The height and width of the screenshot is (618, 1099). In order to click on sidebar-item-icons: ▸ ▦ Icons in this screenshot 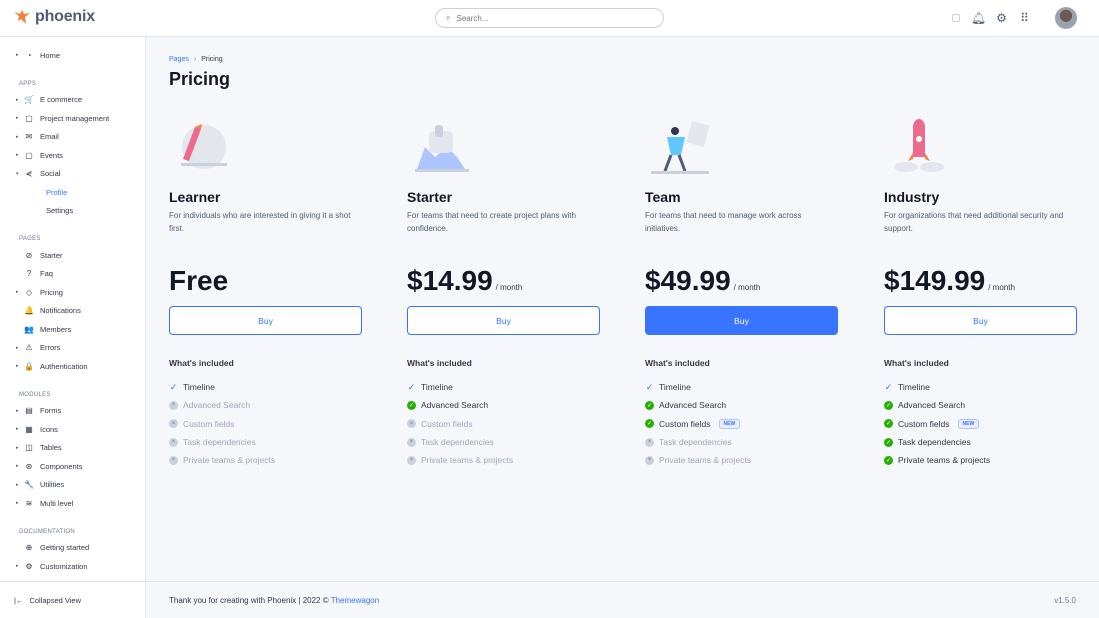, I will do `click(72, 429)`.